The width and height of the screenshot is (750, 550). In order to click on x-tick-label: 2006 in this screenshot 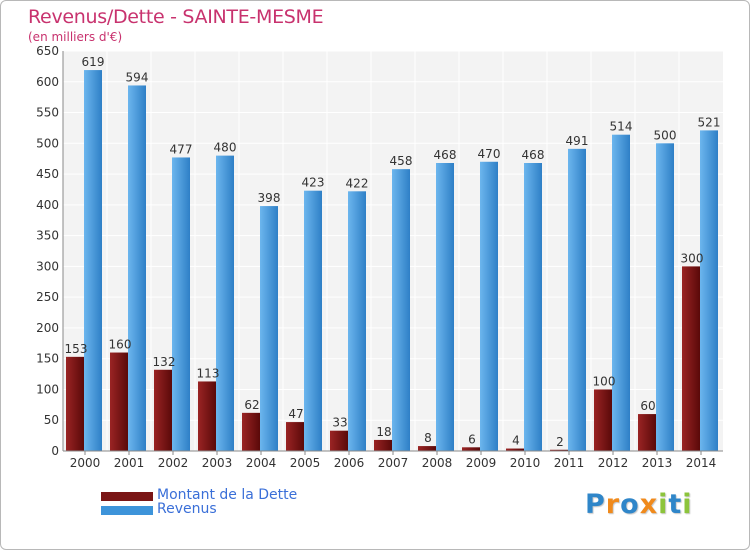, I will do `click(349, 463)`.